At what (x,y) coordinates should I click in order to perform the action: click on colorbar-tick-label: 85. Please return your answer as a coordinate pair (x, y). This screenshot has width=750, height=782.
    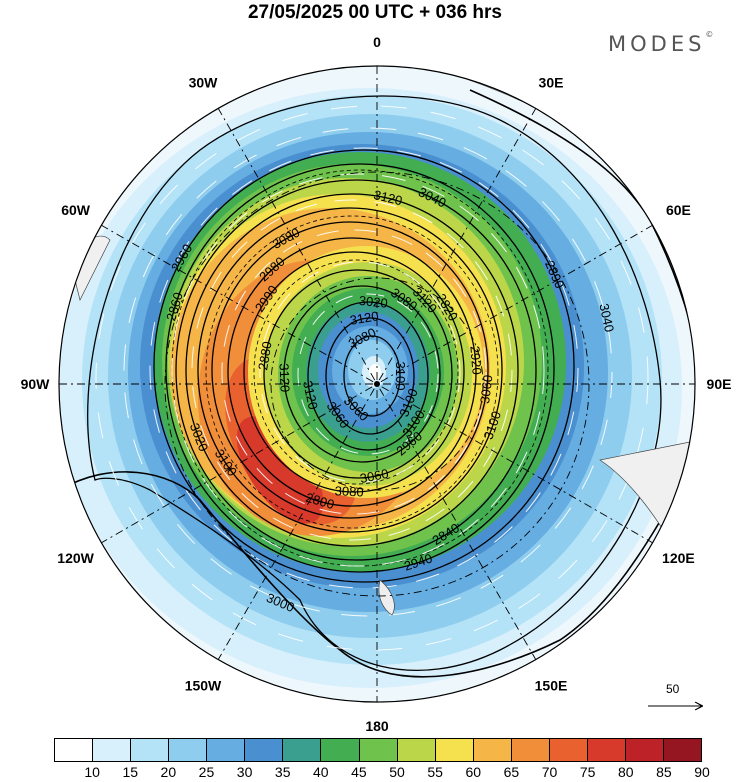
    Looking at the image, I should click on (664, 772).